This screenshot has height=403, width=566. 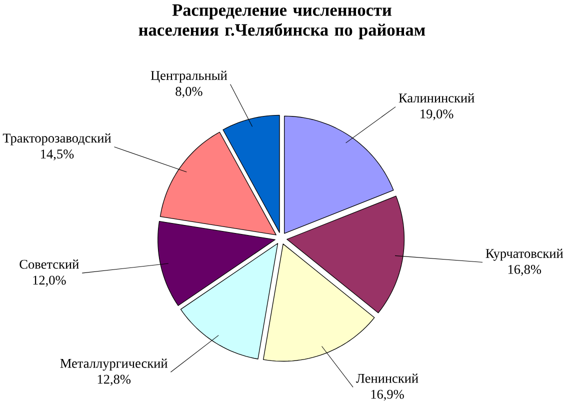 I want to click on data-label: 16,8%, so click(x=525, y=270).